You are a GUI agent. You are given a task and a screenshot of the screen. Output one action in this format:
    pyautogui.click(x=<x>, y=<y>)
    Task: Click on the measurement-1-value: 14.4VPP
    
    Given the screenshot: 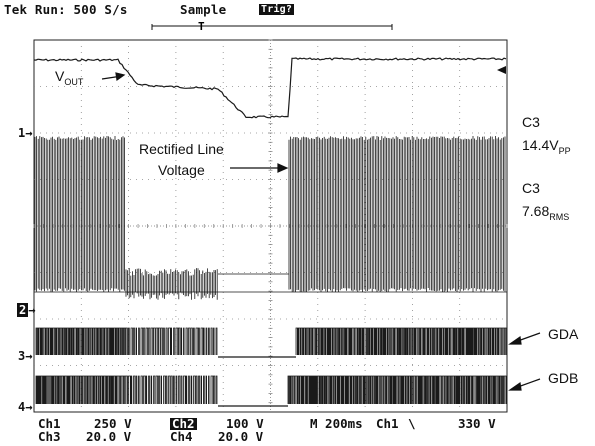 What is the action you would take?
    pyautogui.click(x=546, y=146)
    